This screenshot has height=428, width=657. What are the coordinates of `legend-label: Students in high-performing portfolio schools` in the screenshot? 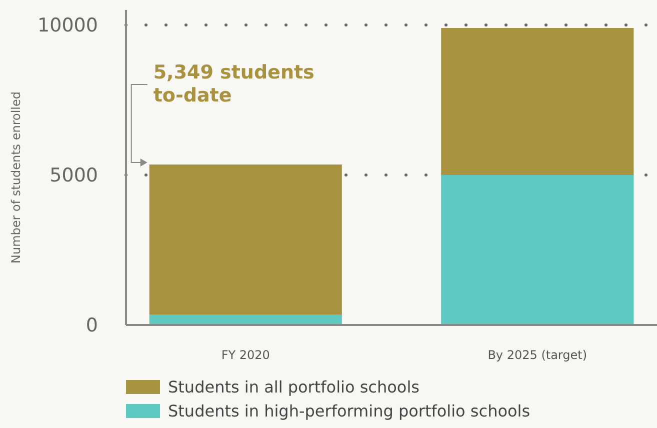 It's located at (349, 411).